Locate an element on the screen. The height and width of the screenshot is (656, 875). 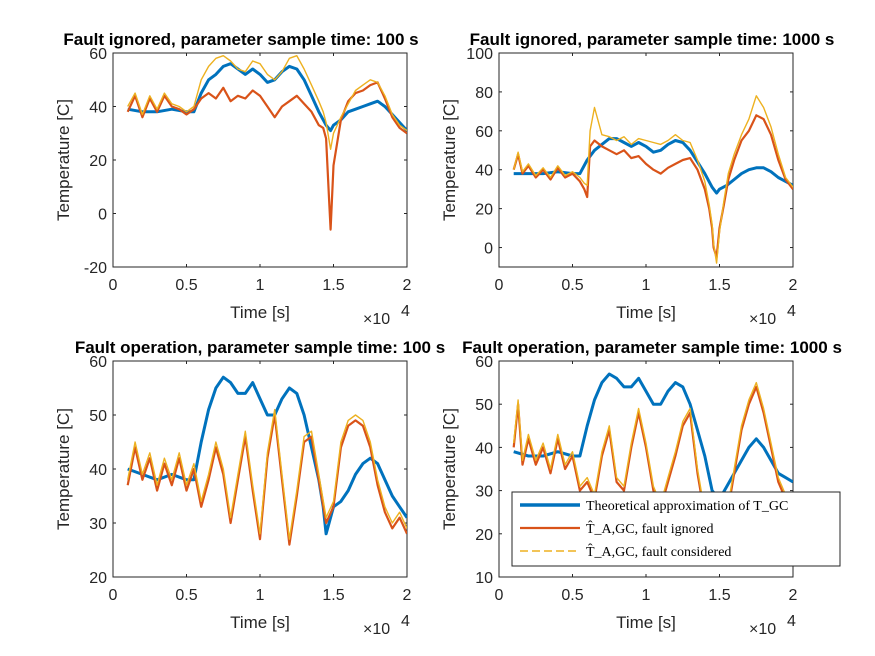
legend-label-3: T̂_A,GC, fault considered is located at coordinates (658, 551).